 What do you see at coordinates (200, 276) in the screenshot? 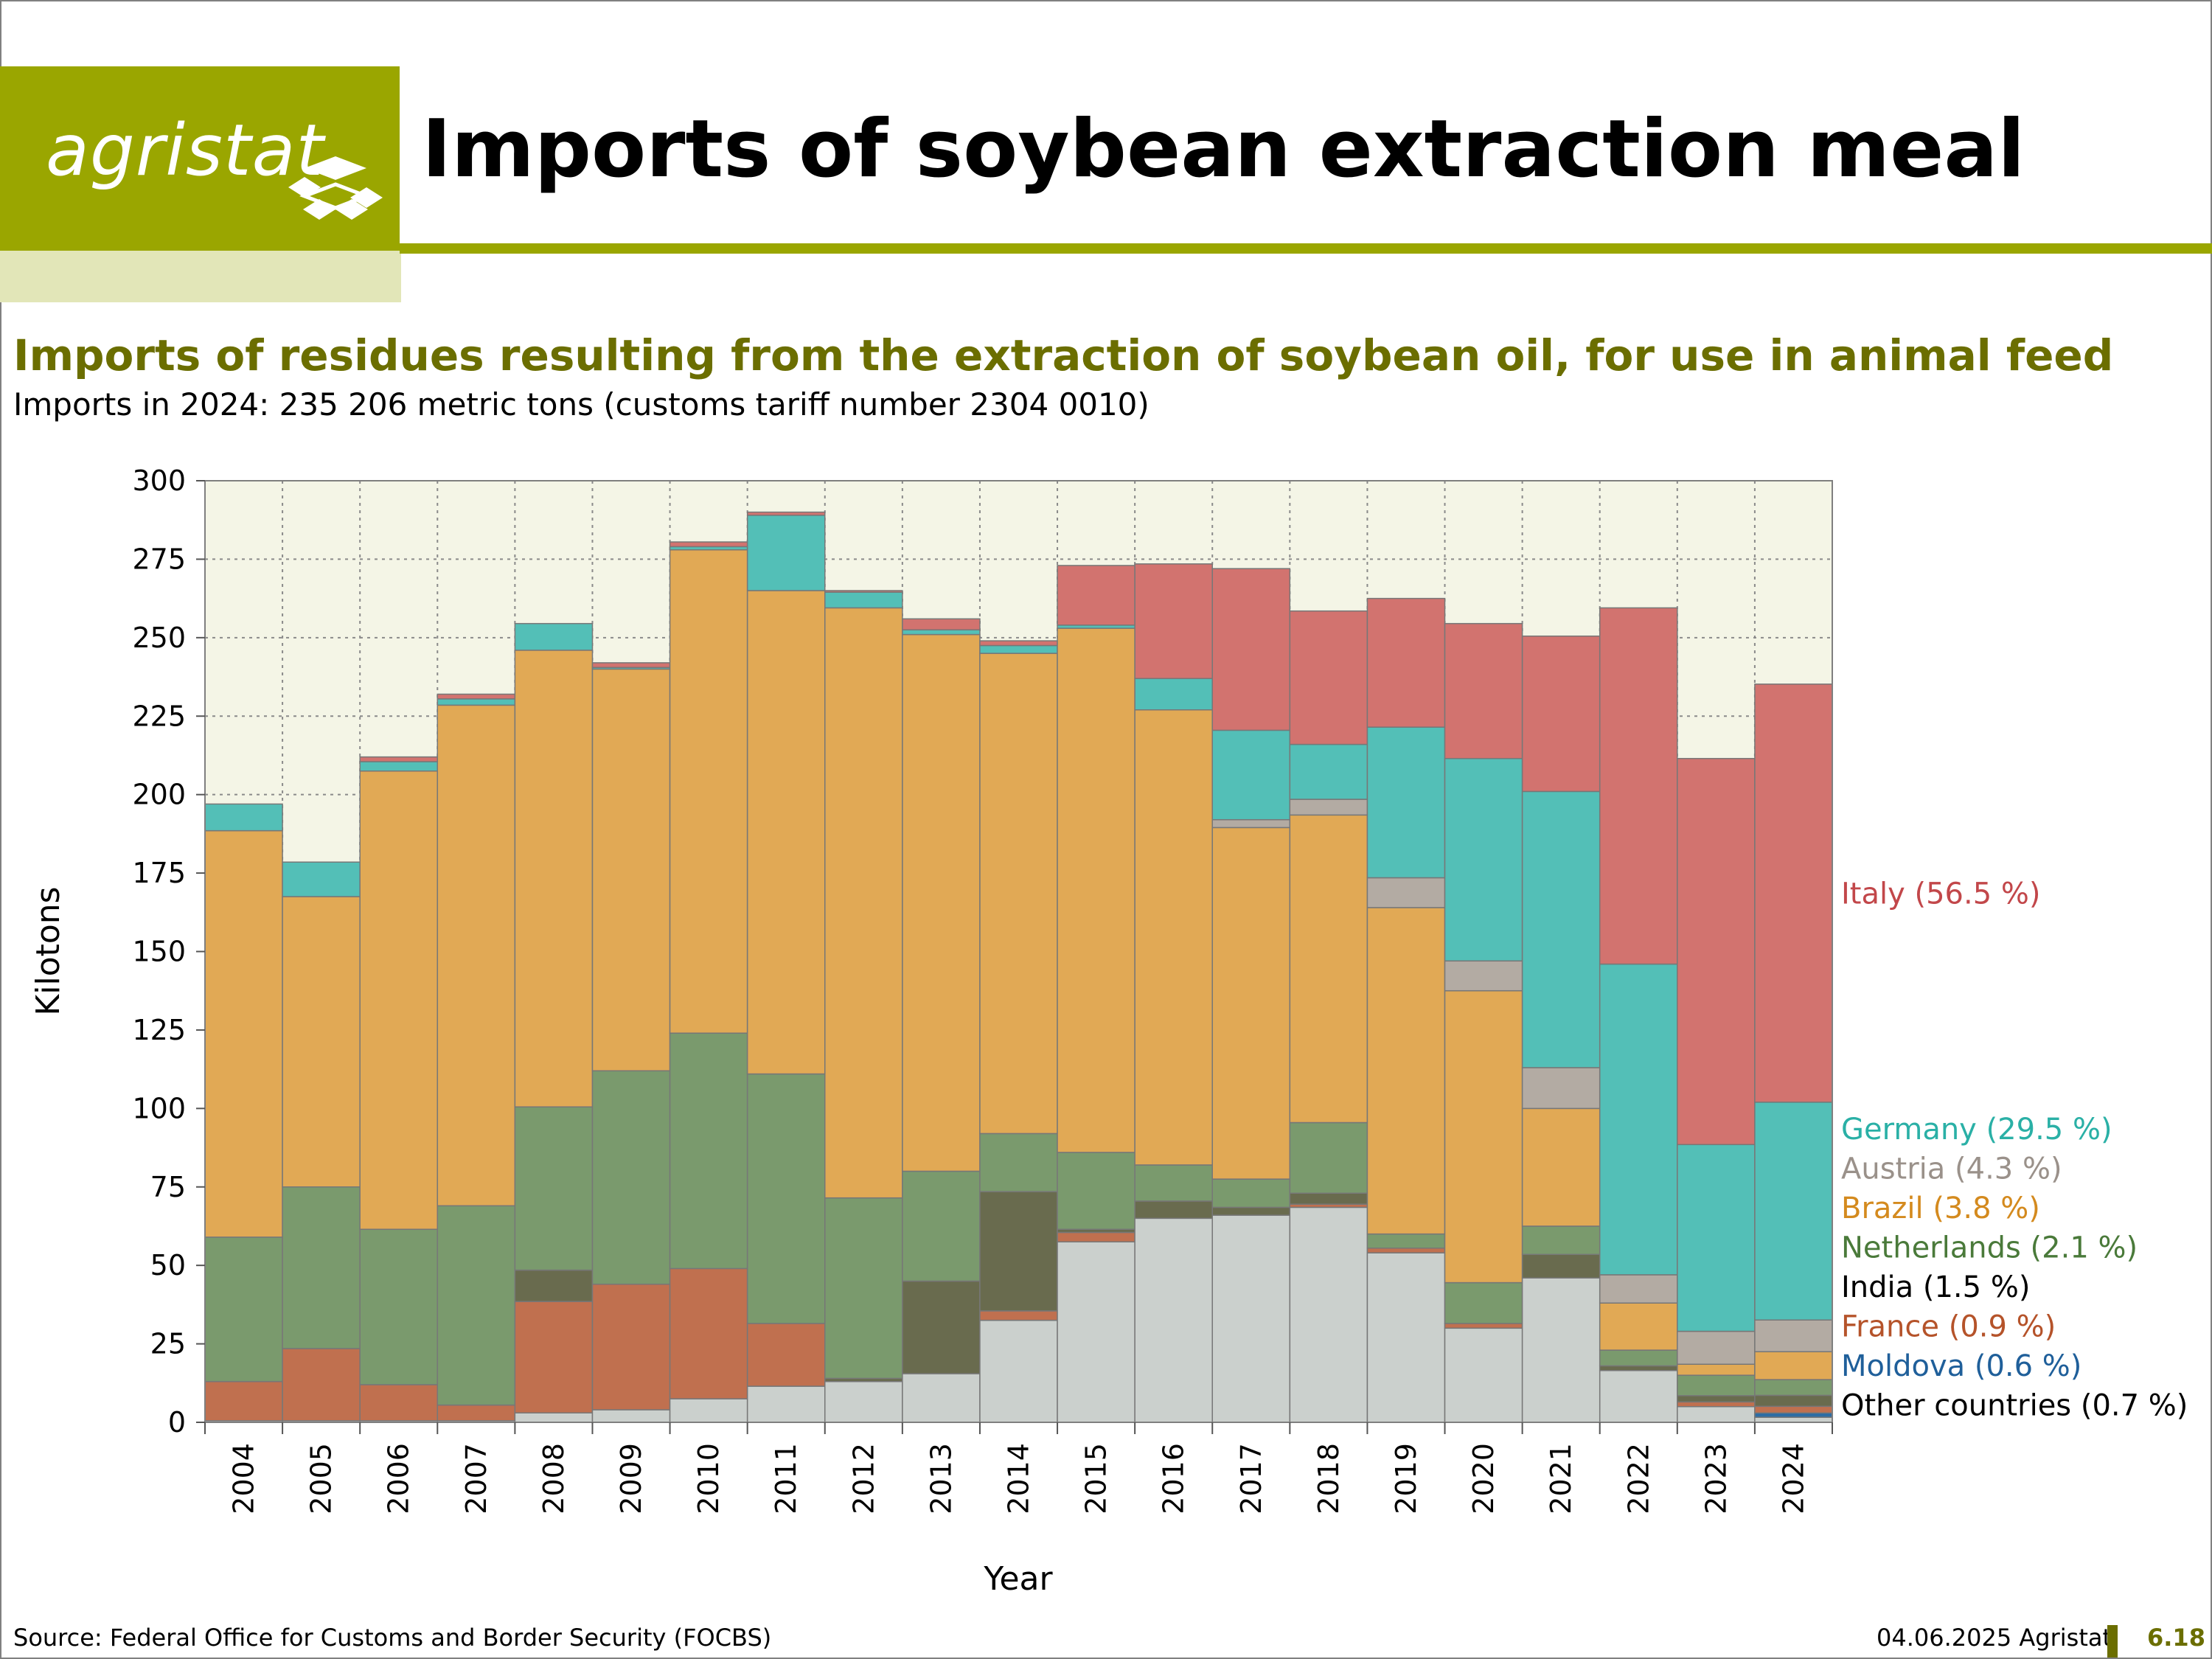
I see `logo-accent-band` at bounding box center [200, 276].